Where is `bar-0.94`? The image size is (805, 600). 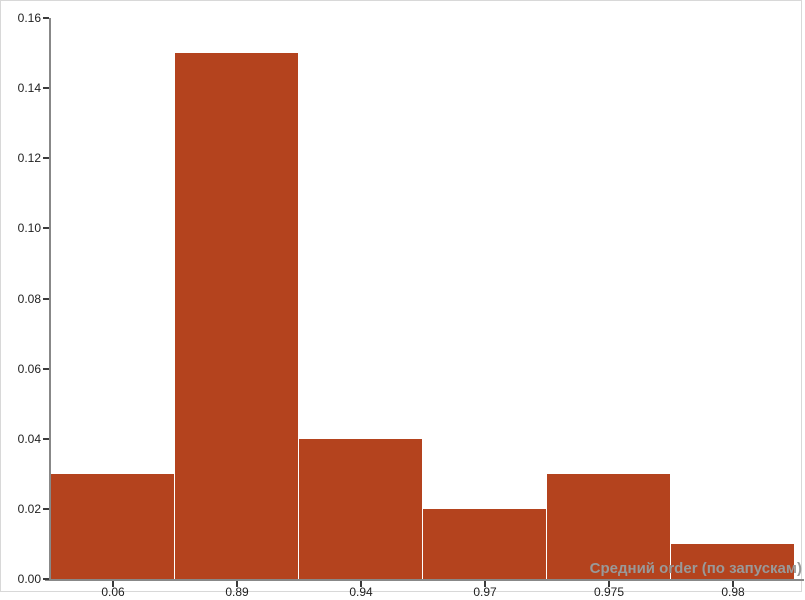 bar-0.94 is located at coordinates (360, 508).